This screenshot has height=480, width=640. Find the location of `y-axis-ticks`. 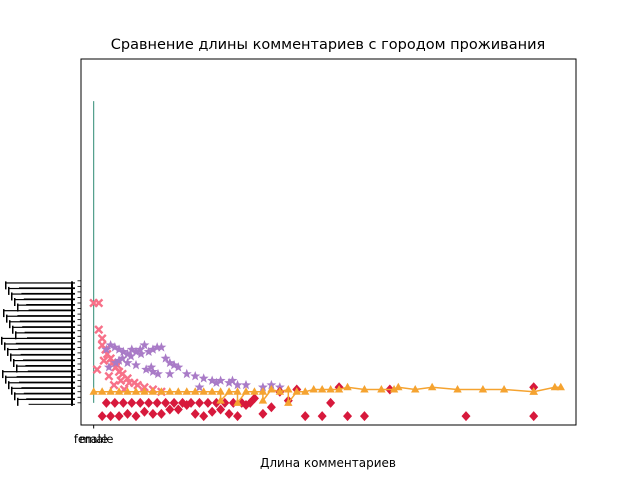

y-axis-ticks is located at coordinates (41, 343).